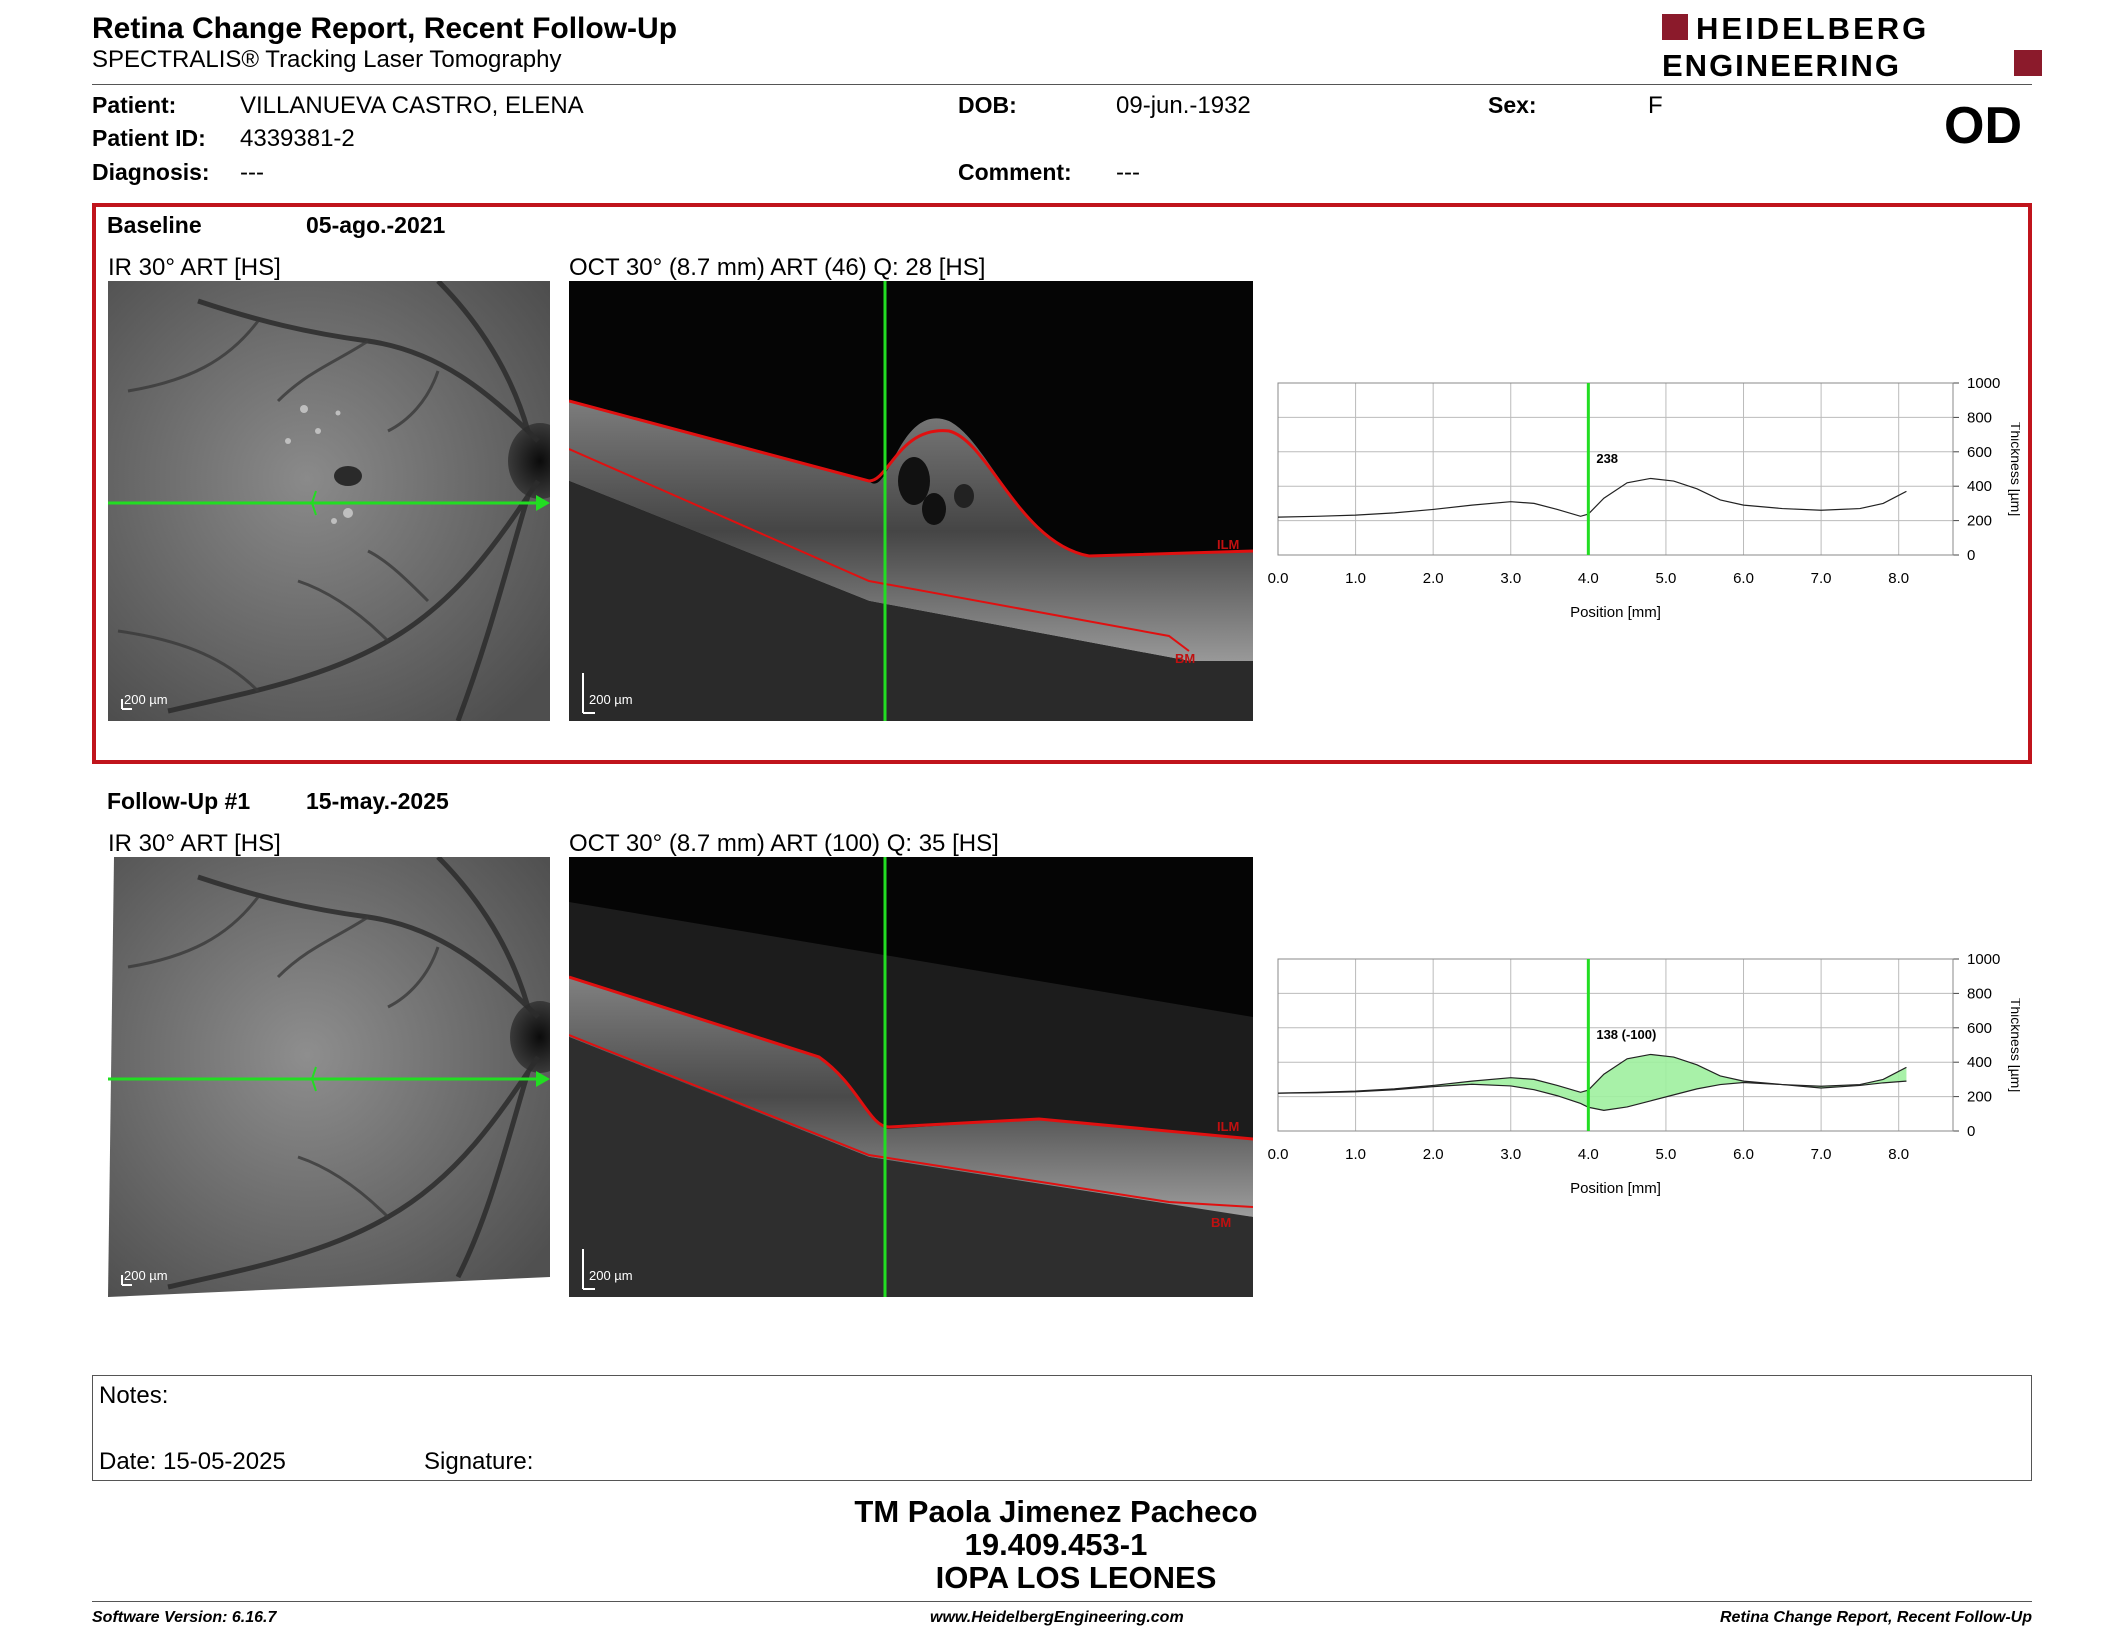 The height and width of the screenshot is (1632, 2112). I want to click on notes-label: Notes:, so click(134, 1395).